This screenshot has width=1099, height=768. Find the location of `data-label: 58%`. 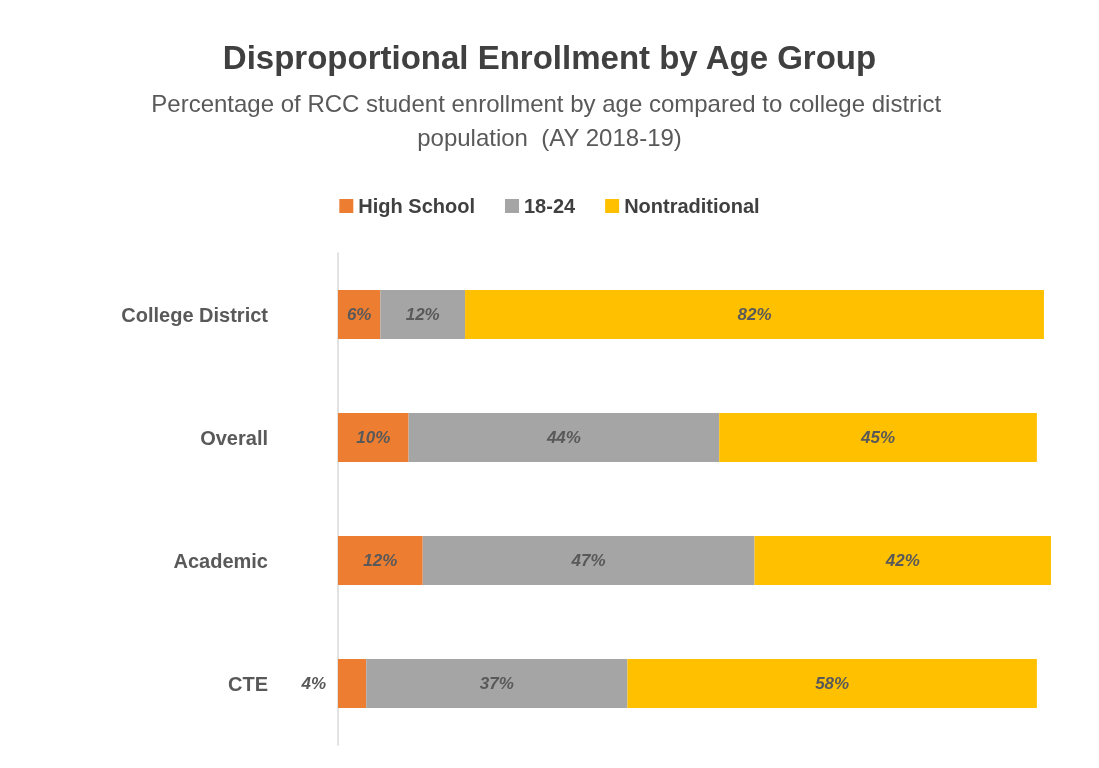

data-label: 58% is located at coordinates (832, 683).